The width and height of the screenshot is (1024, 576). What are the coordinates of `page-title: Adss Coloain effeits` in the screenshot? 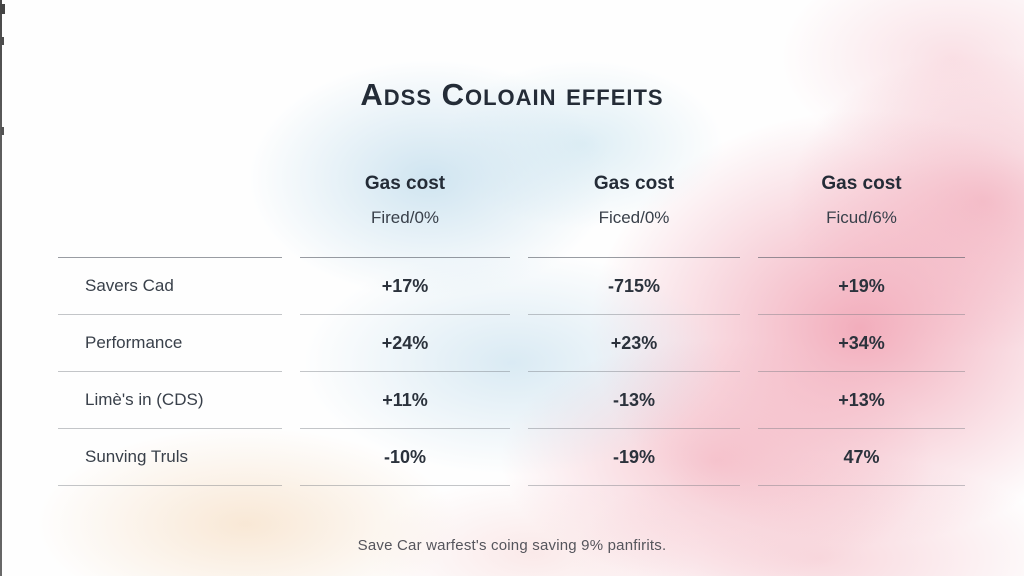 It's located at (512, 94).